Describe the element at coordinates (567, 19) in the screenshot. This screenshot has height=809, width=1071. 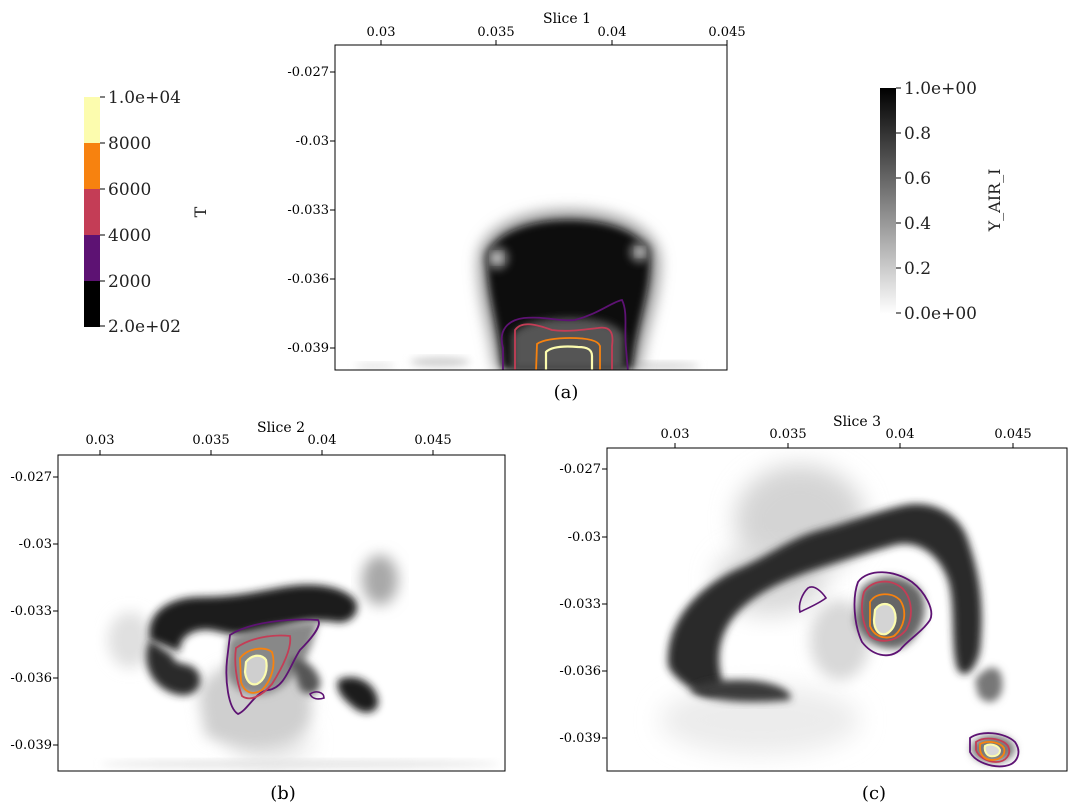
I see `panel-title: Slice 1` at that location.